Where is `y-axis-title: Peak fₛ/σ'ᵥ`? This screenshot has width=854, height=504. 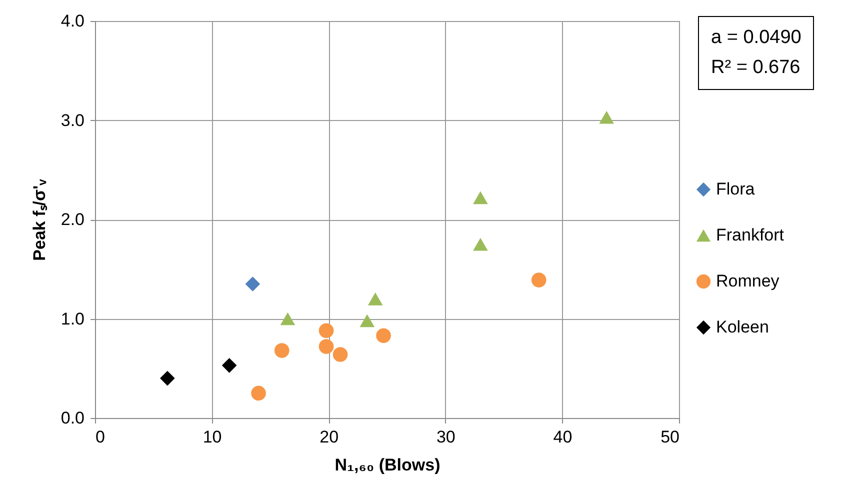
y-axis-title: Peak fₛ/σ'ᵥ is located at coordinates (39, 219).